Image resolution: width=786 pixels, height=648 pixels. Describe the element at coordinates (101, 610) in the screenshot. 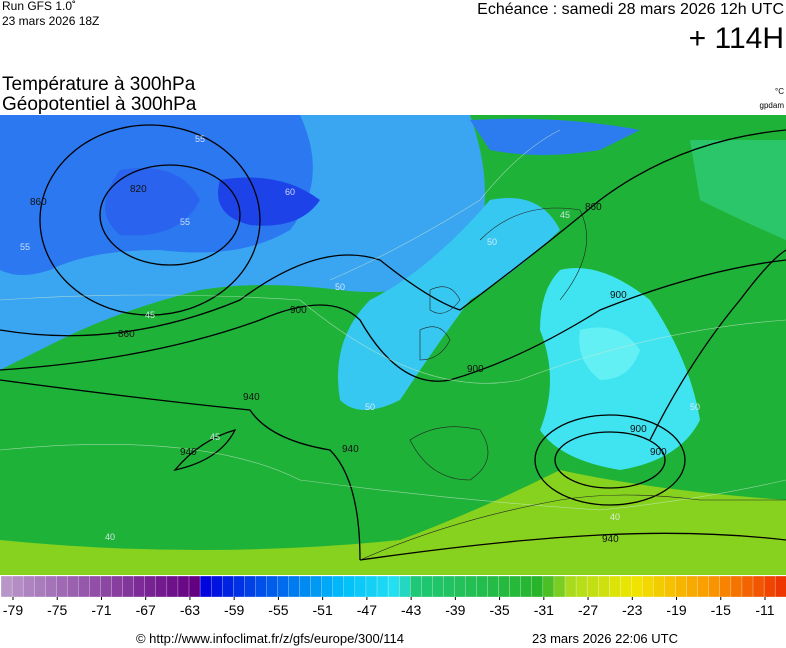

I see `colorbar-tick-label: -71` at that location.